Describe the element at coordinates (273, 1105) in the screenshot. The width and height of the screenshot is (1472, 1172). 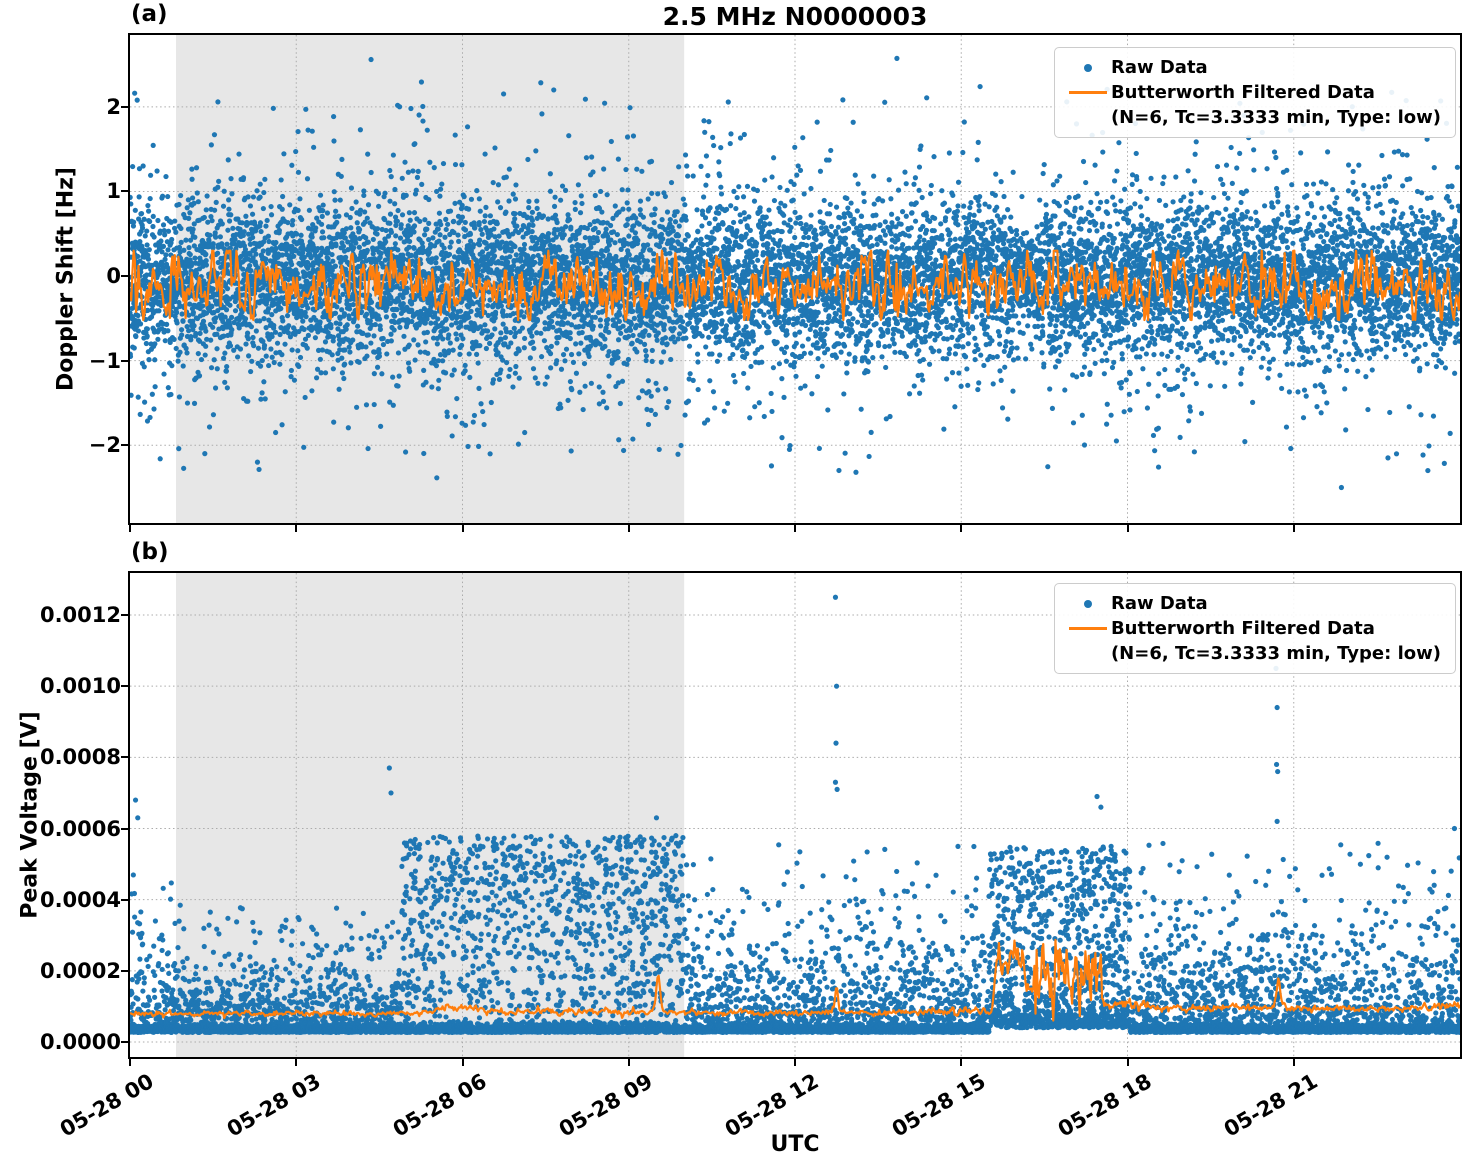
I see `x-tick-label: 05-28 03` at that location.